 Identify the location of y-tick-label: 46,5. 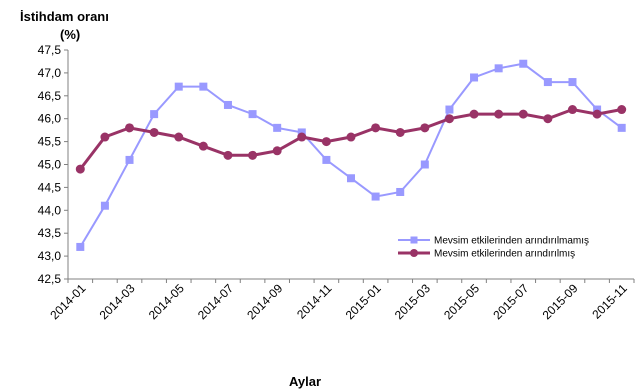
(50, 96).